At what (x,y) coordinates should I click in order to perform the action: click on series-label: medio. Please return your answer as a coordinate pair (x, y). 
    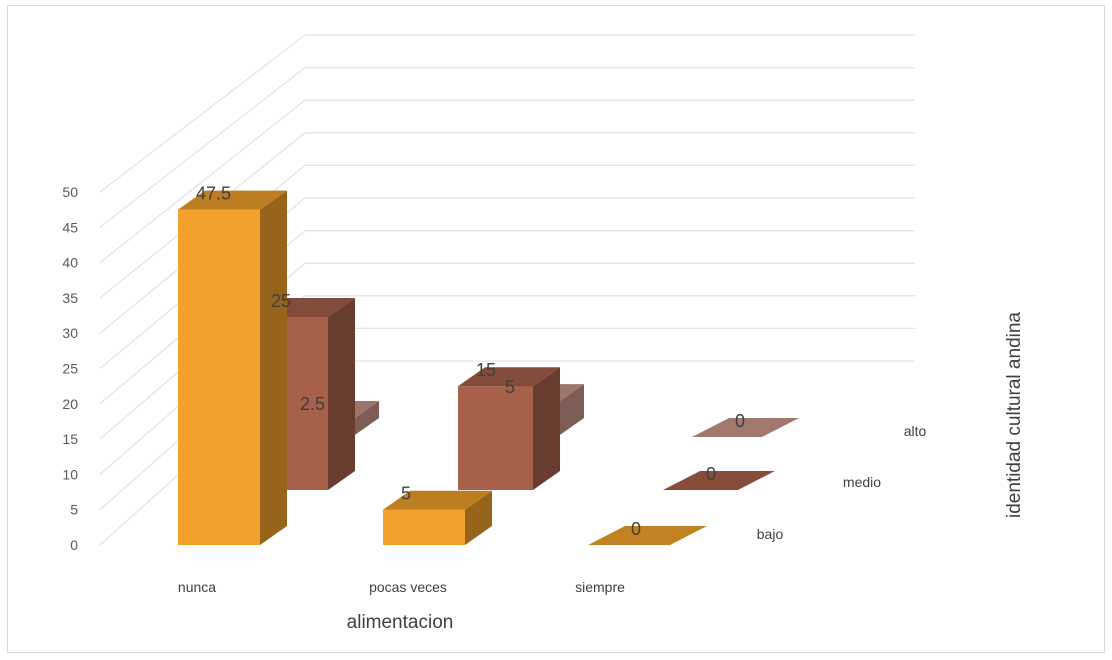
    Looking at the image, I should click on (862, 482).